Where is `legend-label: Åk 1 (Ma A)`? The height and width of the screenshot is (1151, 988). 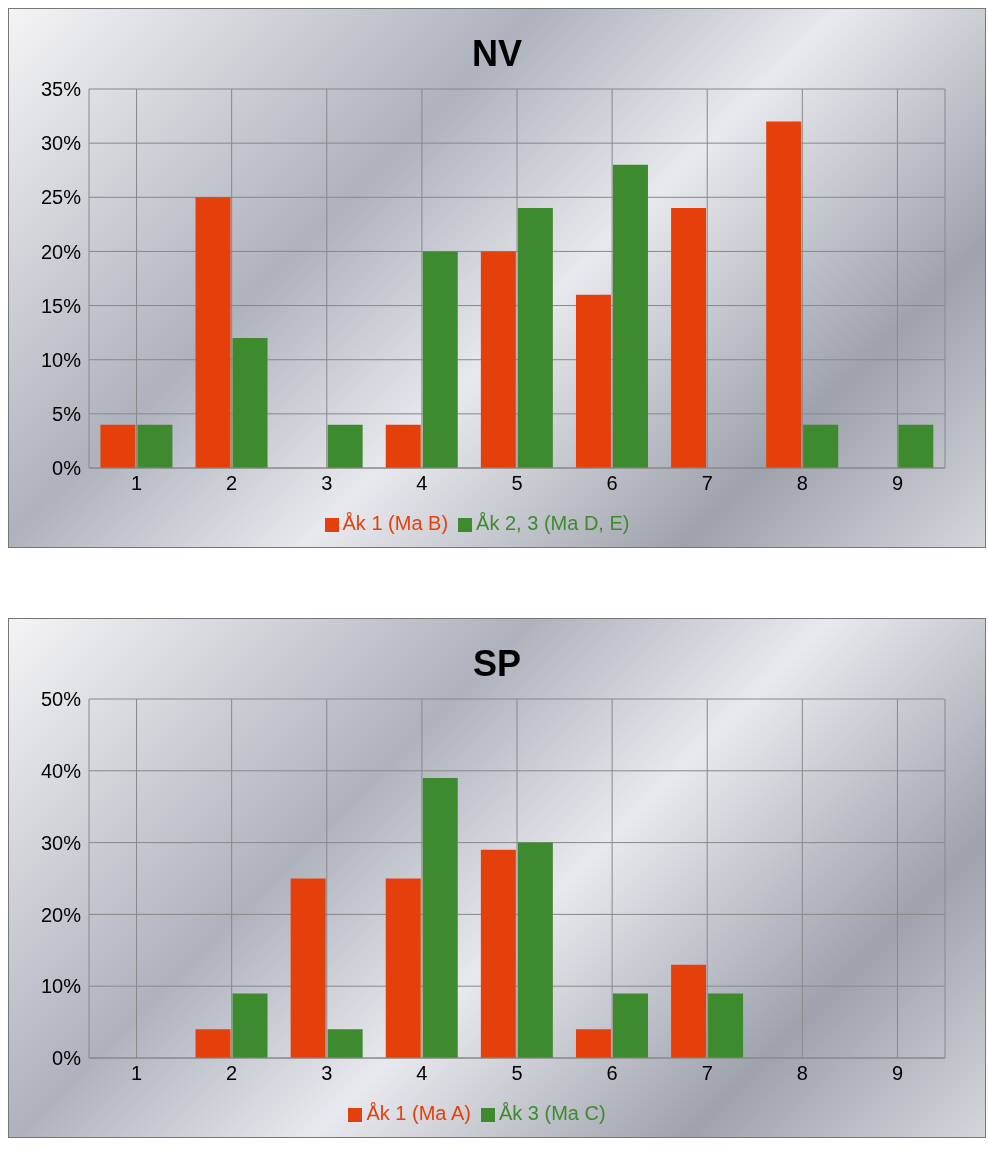 legend-label: Åk 1 (Ma A) is located at coordinates (418, 1113).